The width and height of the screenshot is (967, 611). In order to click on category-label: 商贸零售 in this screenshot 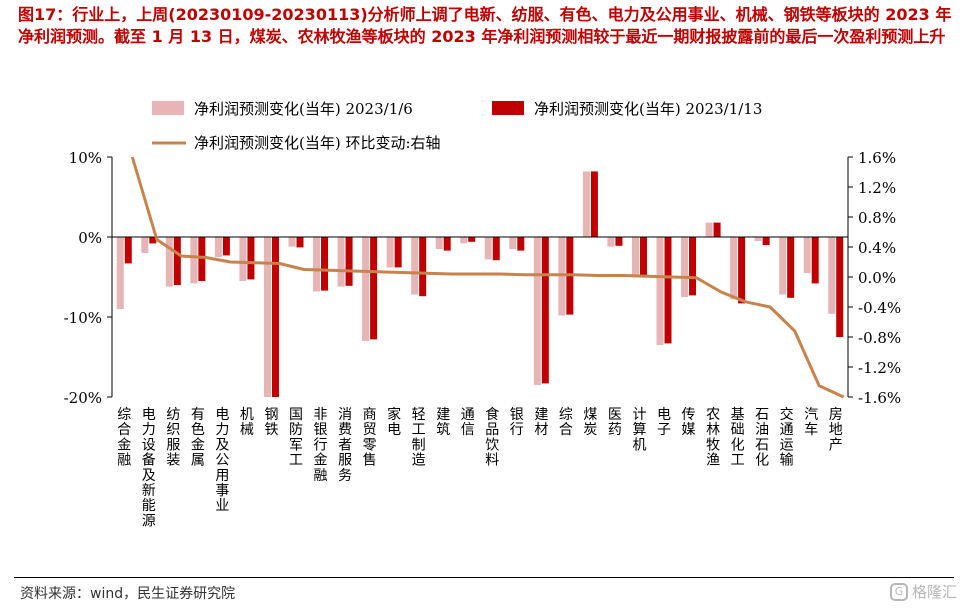, I will do `click(370, 438)`.